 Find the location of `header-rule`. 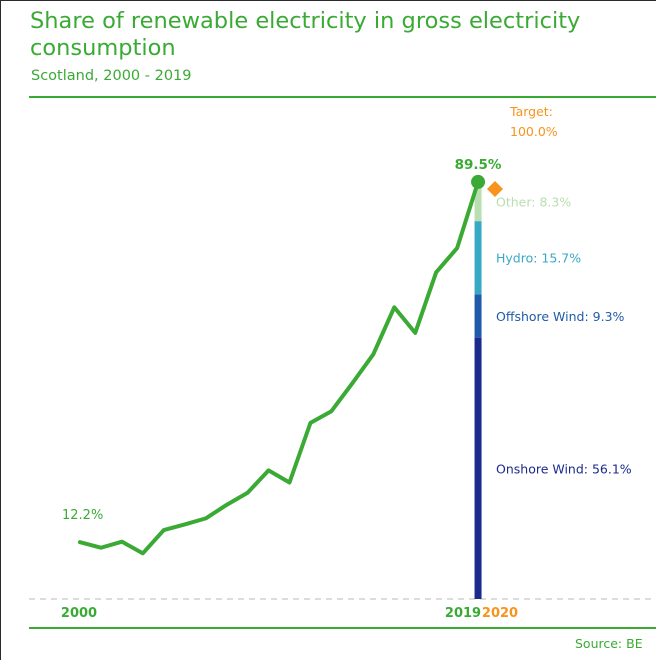

header-rule is located at coordinates (342, 97).